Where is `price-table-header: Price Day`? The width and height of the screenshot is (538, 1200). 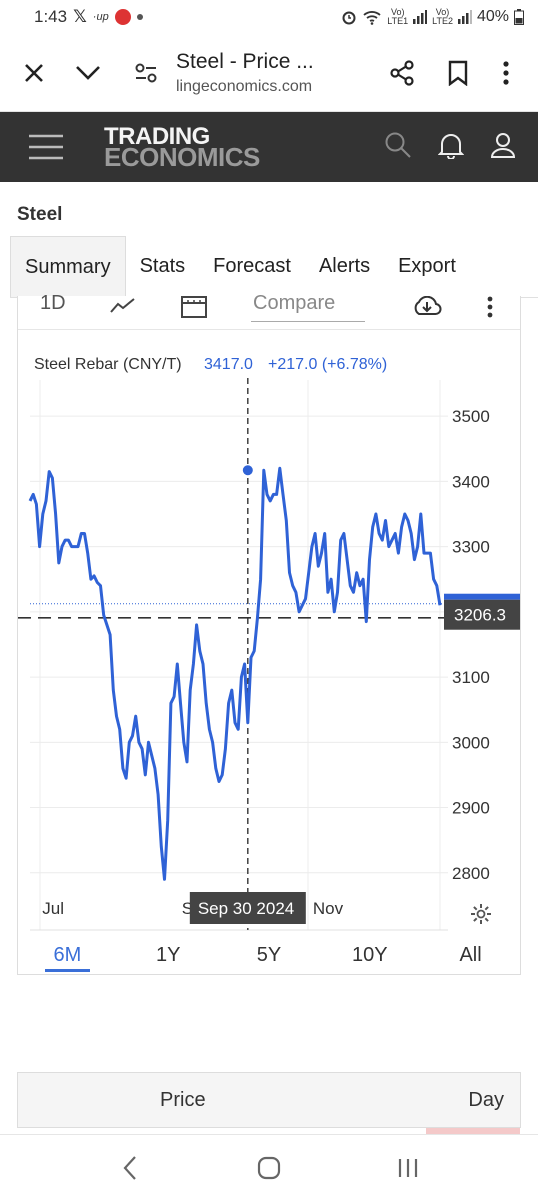 price-table-header: Price Day is located at coordinates (269, 1100).